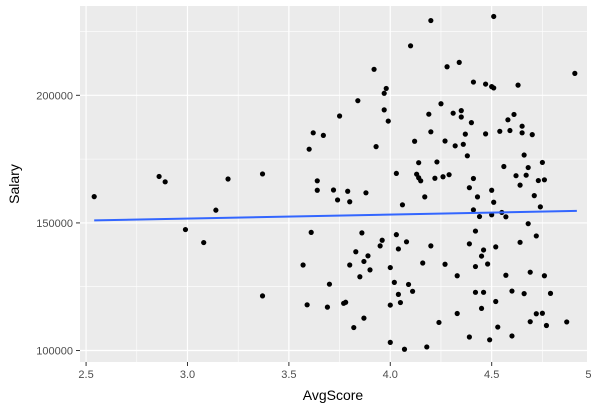  What do you see at coordinates (14, 184) in the screenshot?
I see `y-axis-title: Salary` at bounding box center [14, 184].